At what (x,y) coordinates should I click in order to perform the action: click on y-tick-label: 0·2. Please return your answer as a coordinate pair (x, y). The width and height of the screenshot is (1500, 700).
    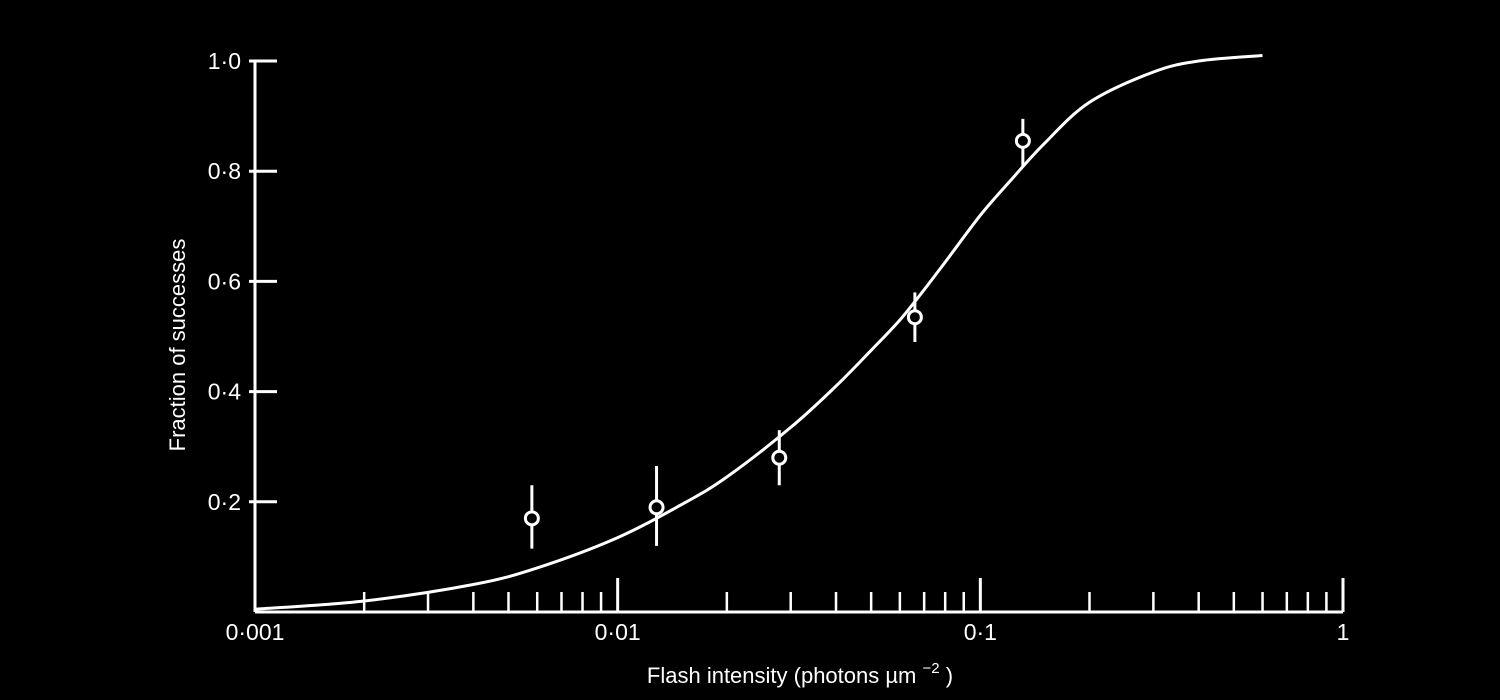
    Looking at the image, I should click on (224, 502).